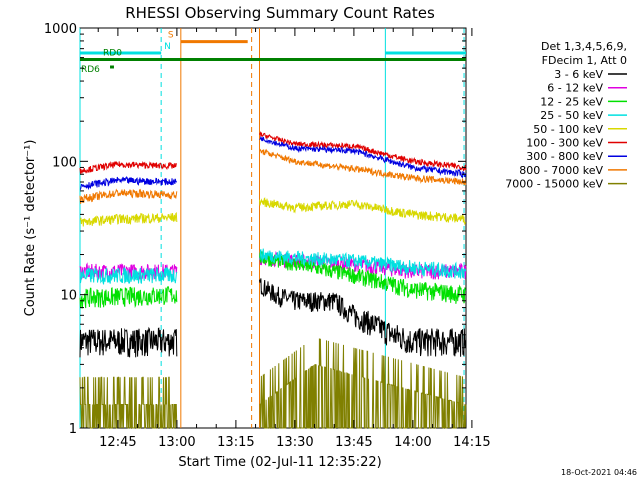  I want to click on x-tick-label: 13:30, so click(294, 442).